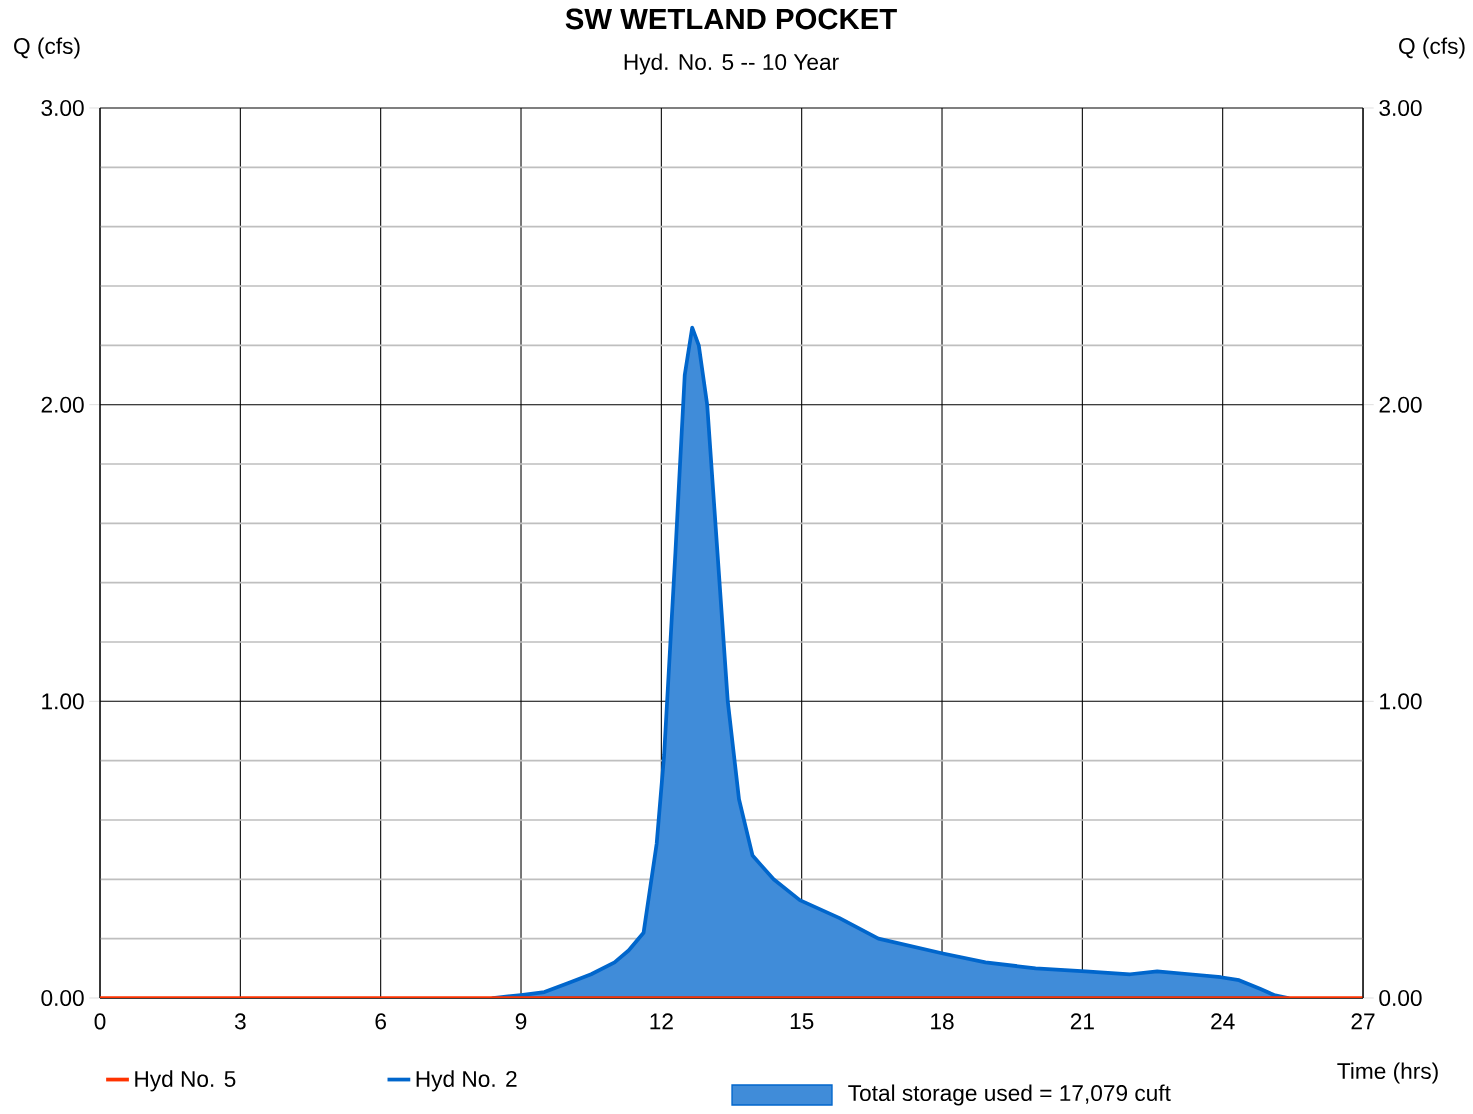 This screenshot has width=1473, height=1114. What do you see at coordinates (1363, 1021) in the screenshot?
I see `x-tick-label: 27` at bounding box center [1363, 1021].